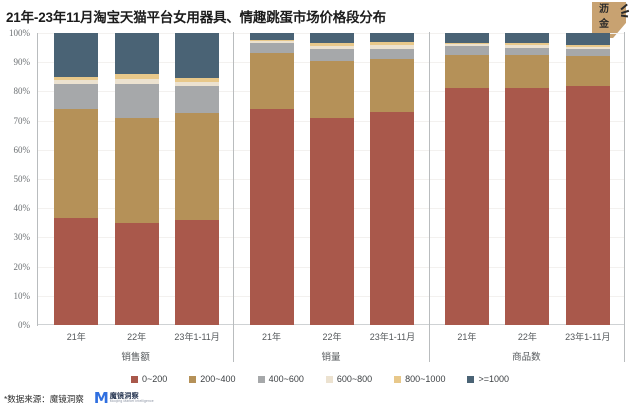 Image resolution: width=640 pixels, height=411 pixels. Describe the element at coordinates (22, 208) in the screenshot. I see `y-axis-tick-label: 40%` at that location.